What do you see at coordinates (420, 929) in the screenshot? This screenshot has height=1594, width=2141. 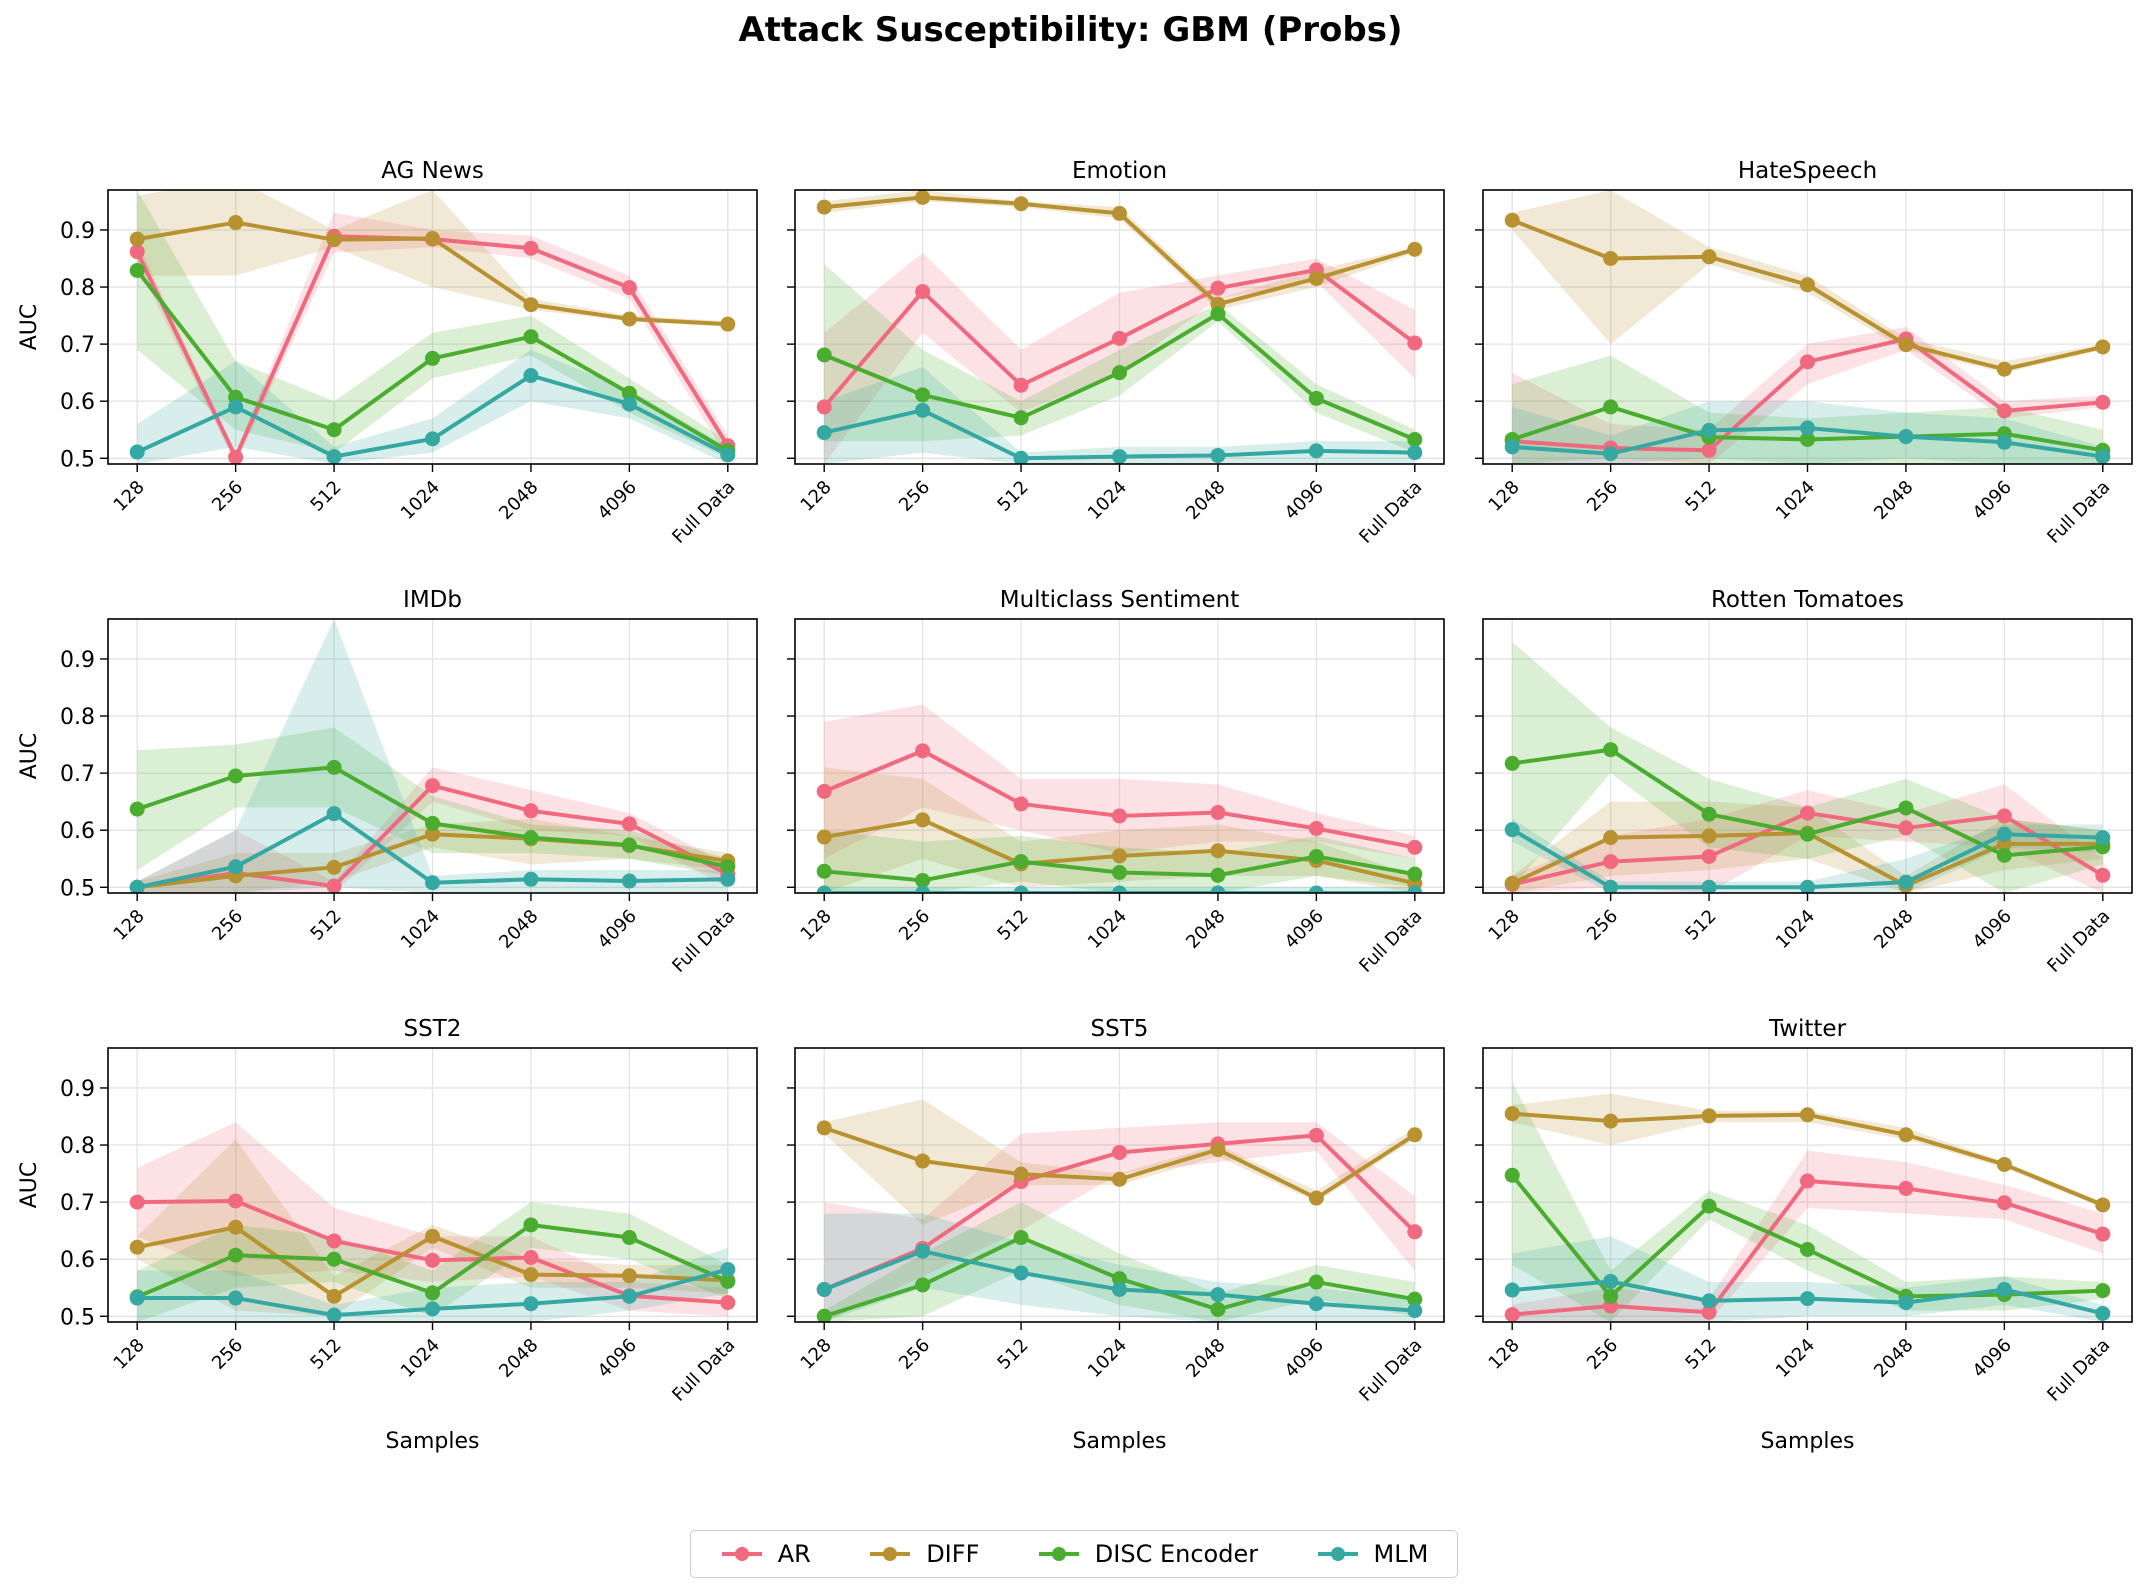 I see `xtick-label-imdb: 1024` at bounding box center [420, 929].